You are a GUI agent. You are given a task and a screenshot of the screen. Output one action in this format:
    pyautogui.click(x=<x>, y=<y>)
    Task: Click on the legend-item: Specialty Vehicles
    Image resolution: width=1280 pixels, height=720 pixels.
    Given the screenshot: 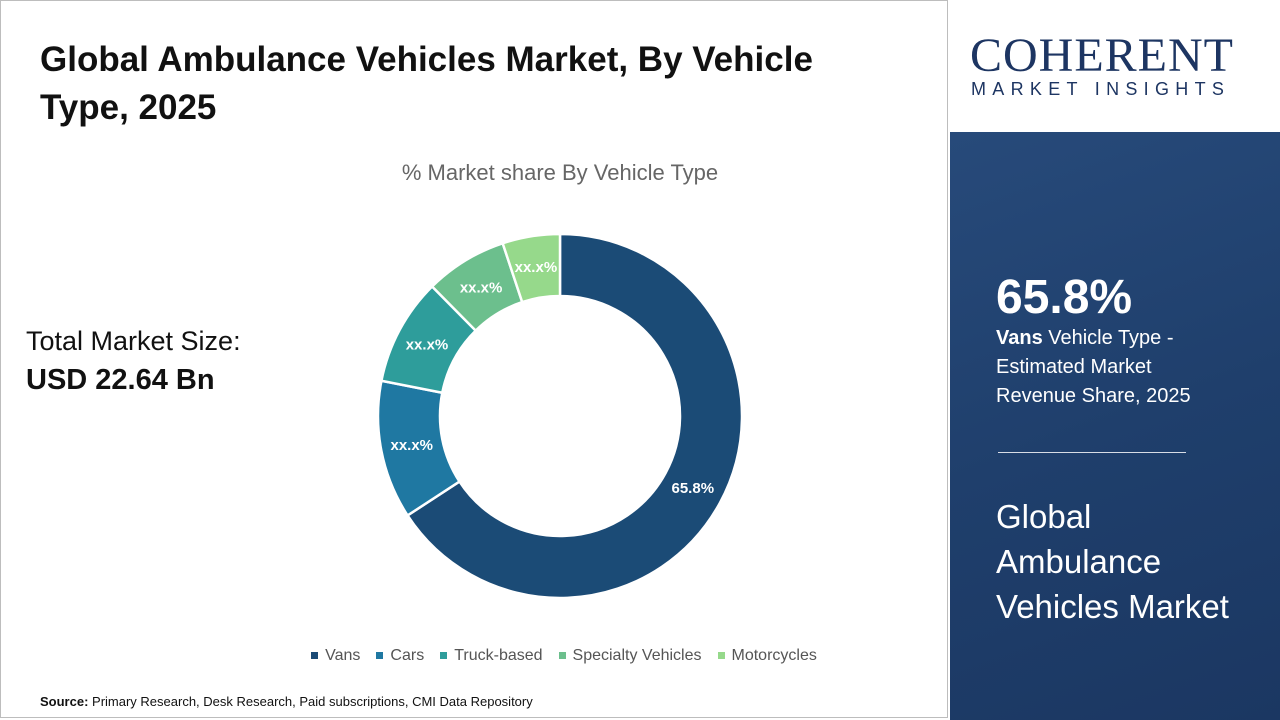 What is the action you would take?
    pyautogui.click(x=630, y=656)
    